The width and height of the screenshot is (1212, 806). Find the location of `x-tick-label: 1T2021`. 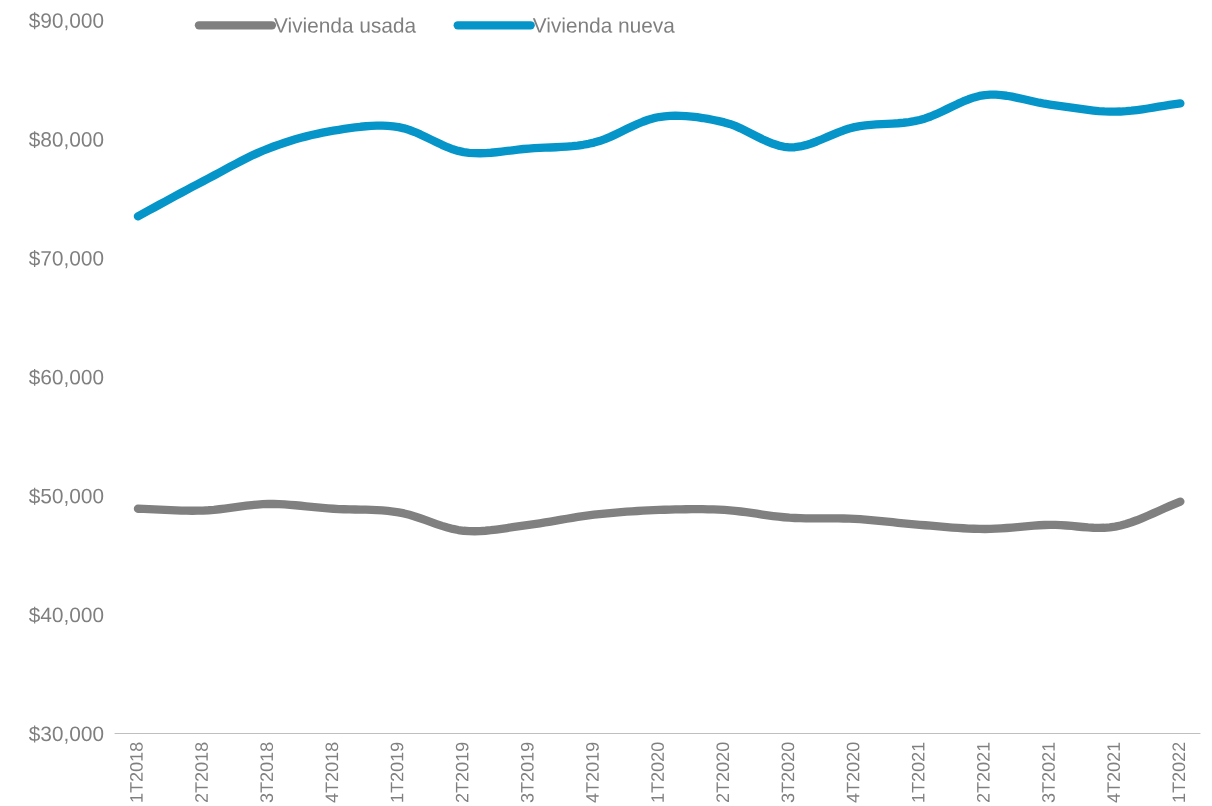

x-tick-label: 1T2021 is located at coordinates (918, 772).